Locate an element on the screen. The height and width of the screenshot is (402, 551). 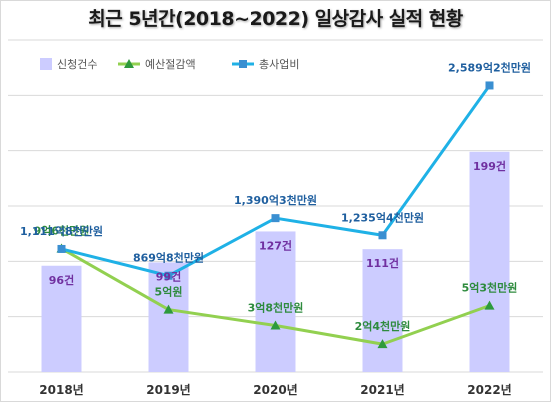
bar-label-2020년: 127건 is located at coordinates (275, 245).